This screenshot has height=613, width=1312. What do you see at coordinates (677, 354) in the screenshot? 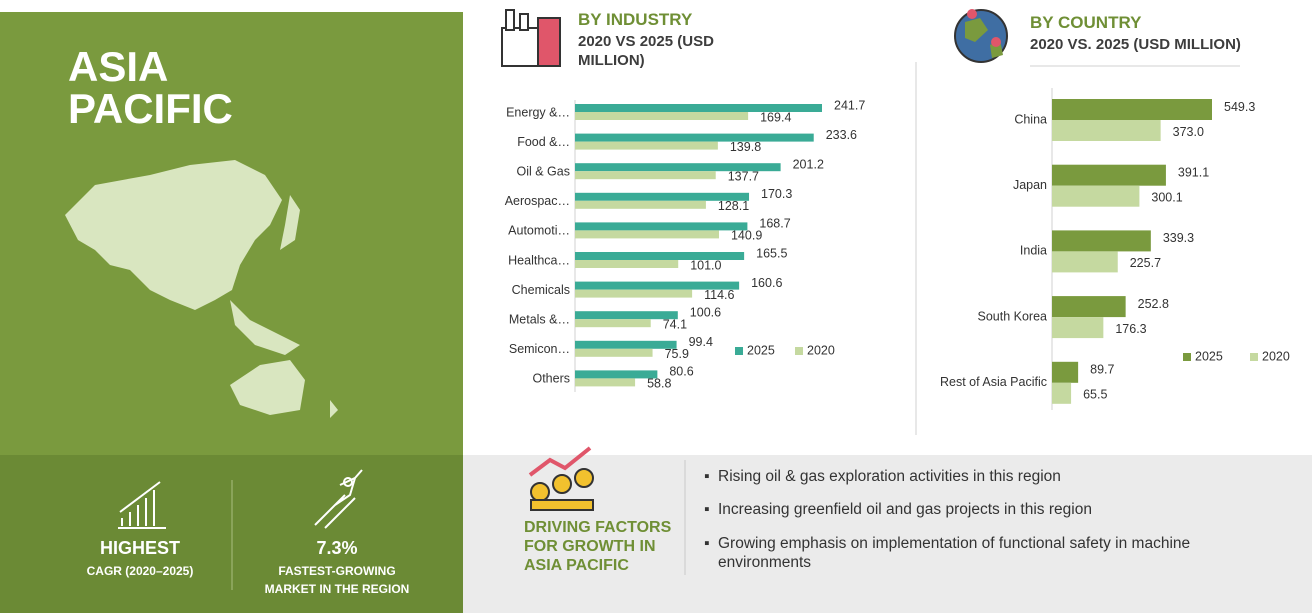
I see `data-label: 75.9` at bounding box center [677, 354].